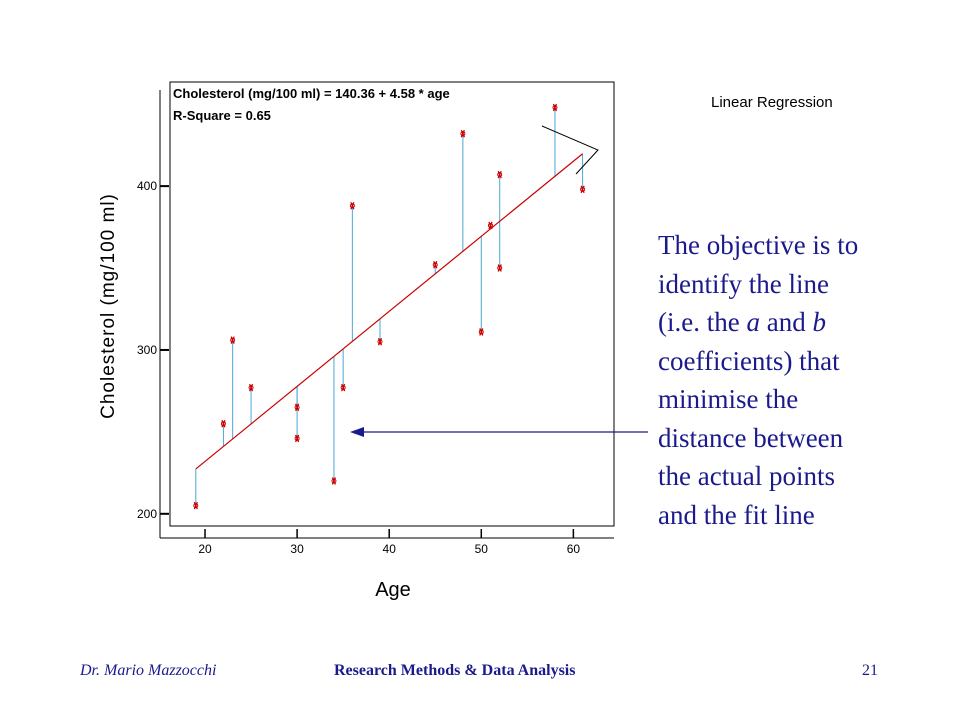  What do you see at coordinates (390, 549) in the screenshot?
I see `x-tick-label: 40` at bounding box center [390, 549].